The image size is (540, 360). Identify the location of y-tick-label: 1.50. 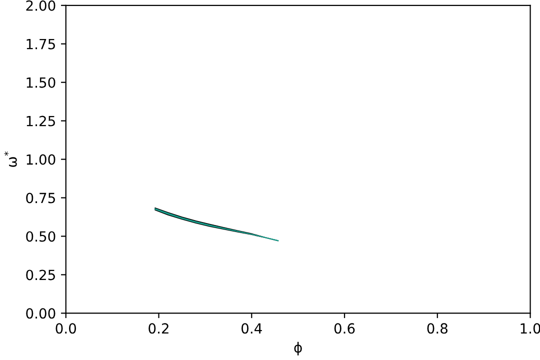
(41, 82).